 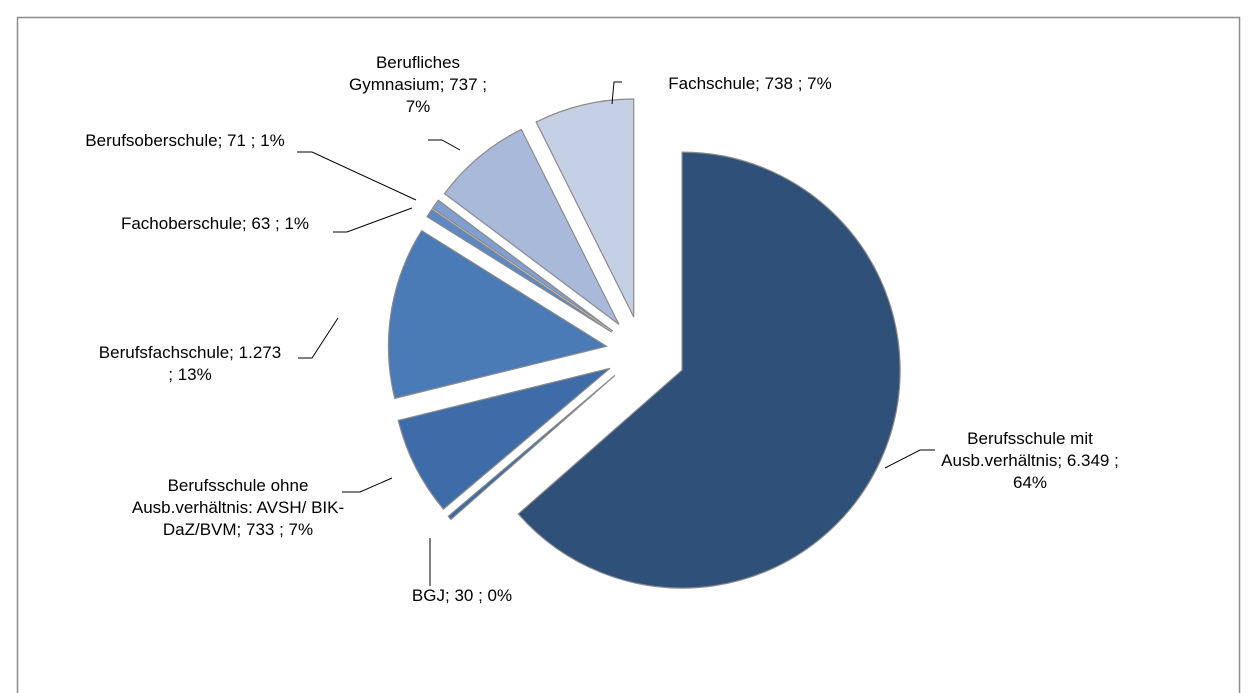 I want to click on data-label: Berufsfachschule; 1.273 ; 13%, so click(x=190, y=364).